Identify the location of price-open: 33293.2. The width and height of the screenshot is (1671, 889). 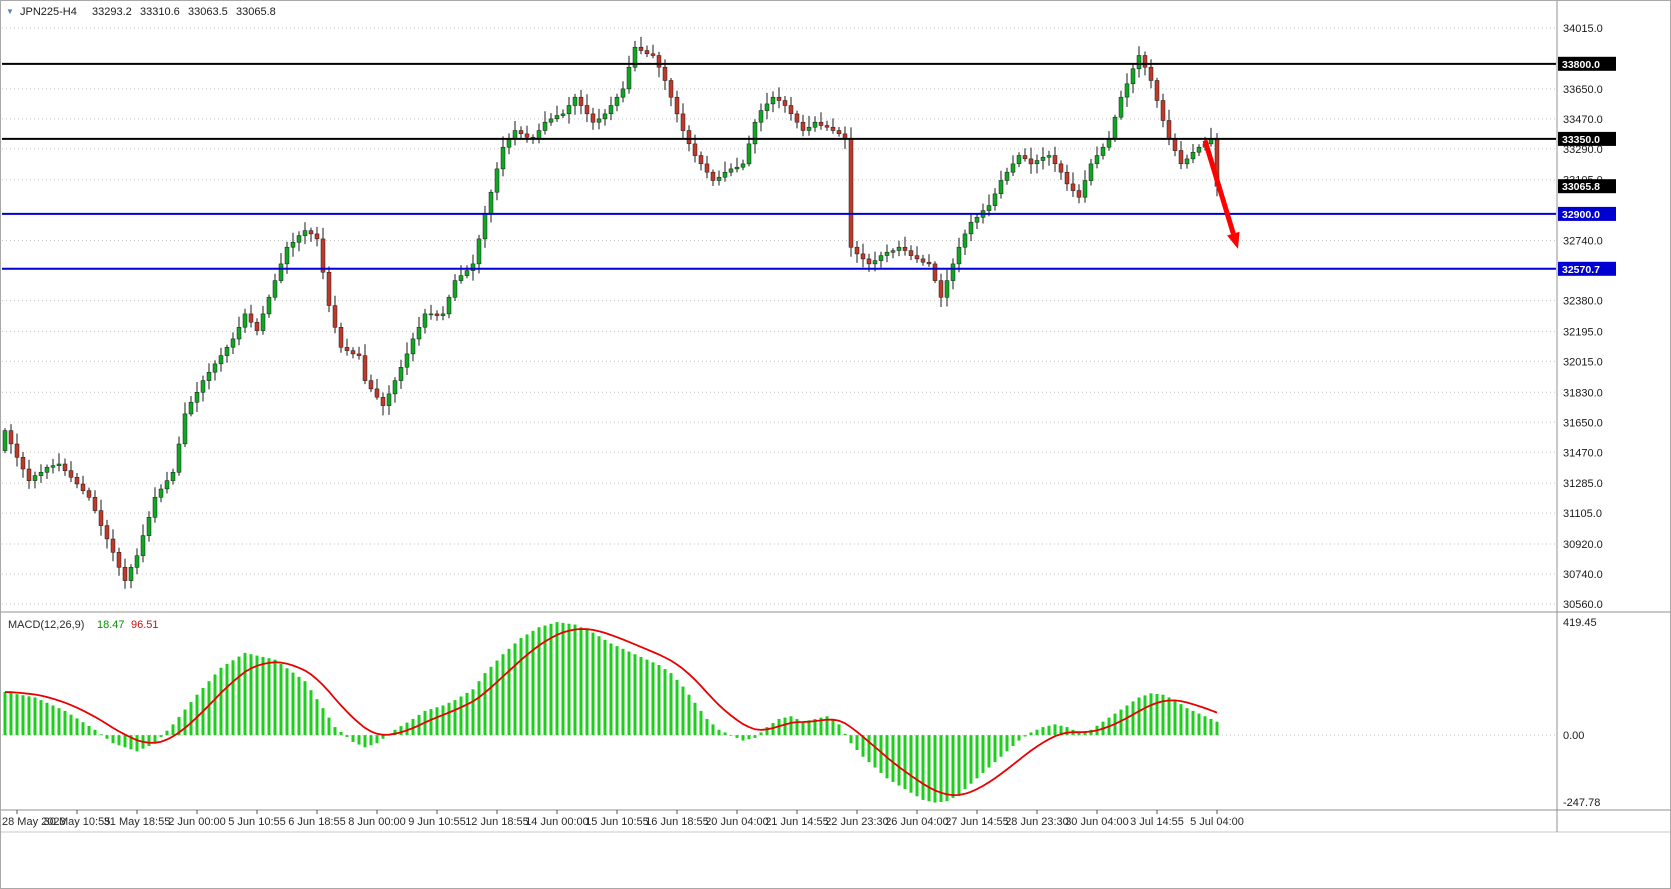
(112, 12).